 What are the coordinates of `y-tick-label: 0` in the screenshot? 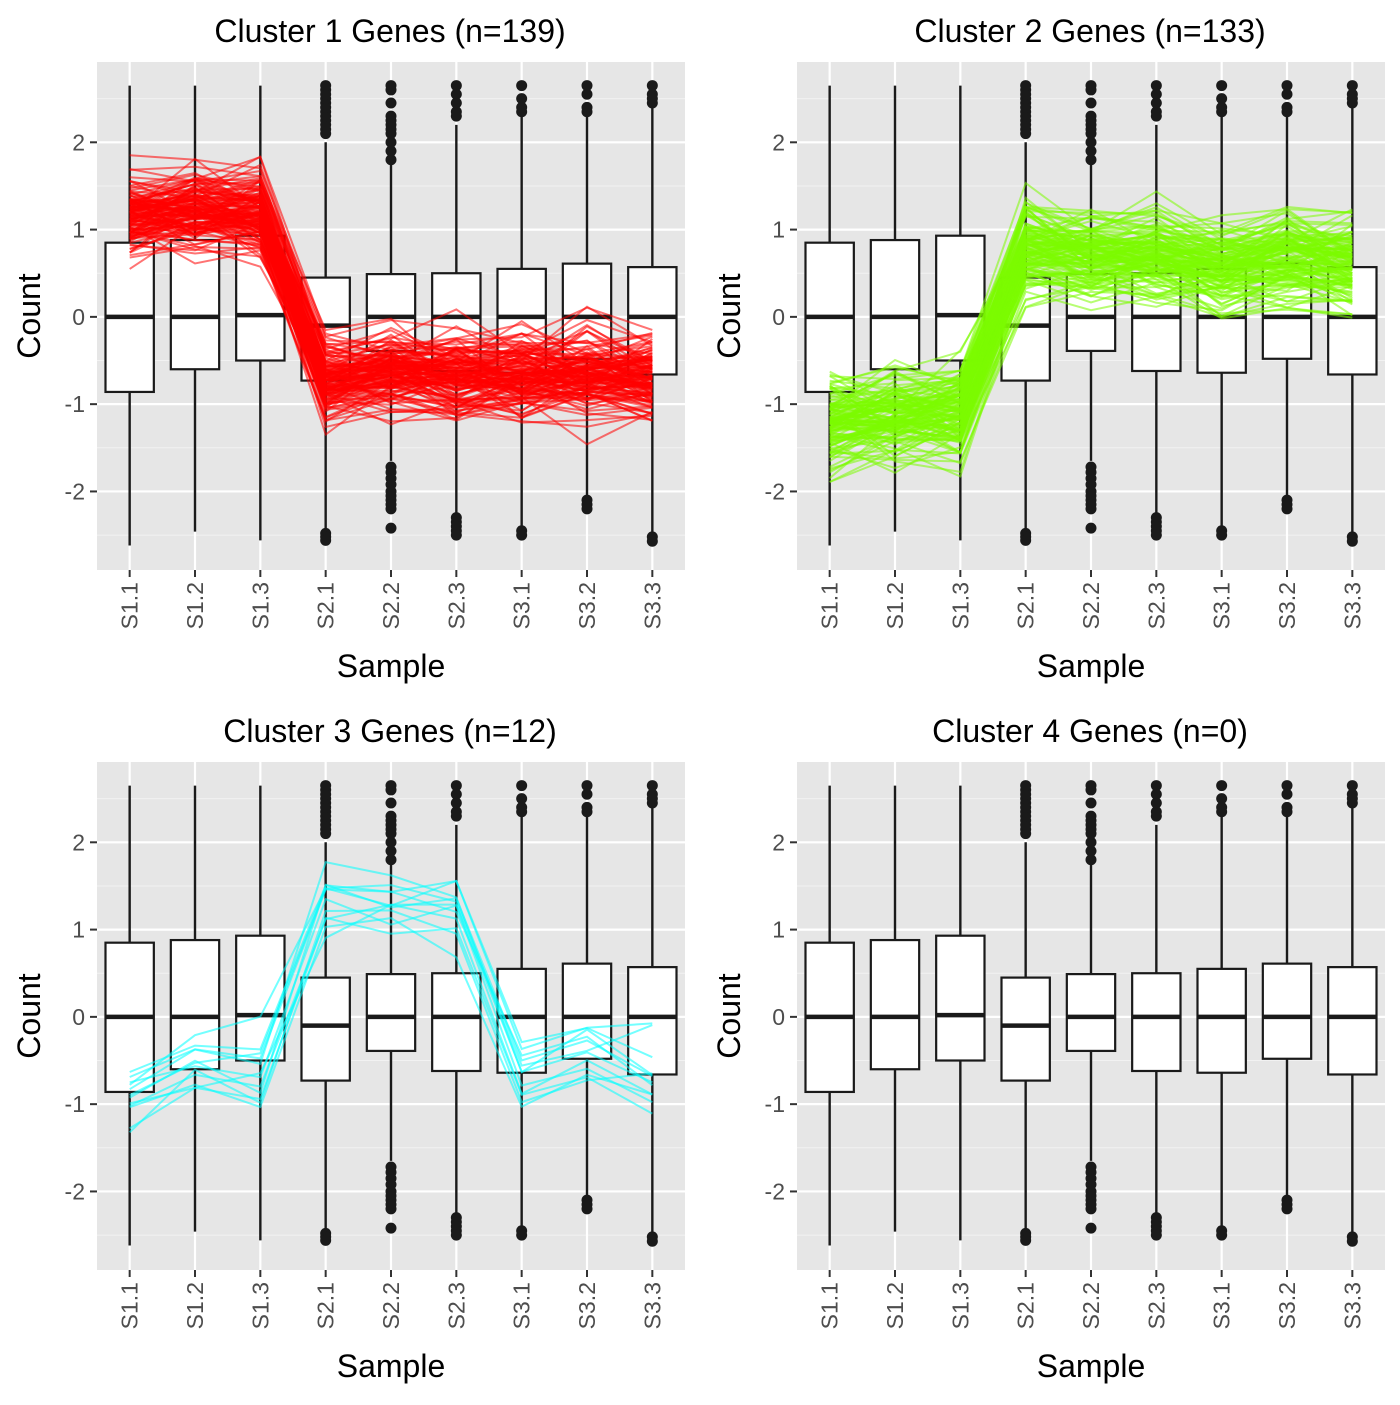 It's located at (78, 317).